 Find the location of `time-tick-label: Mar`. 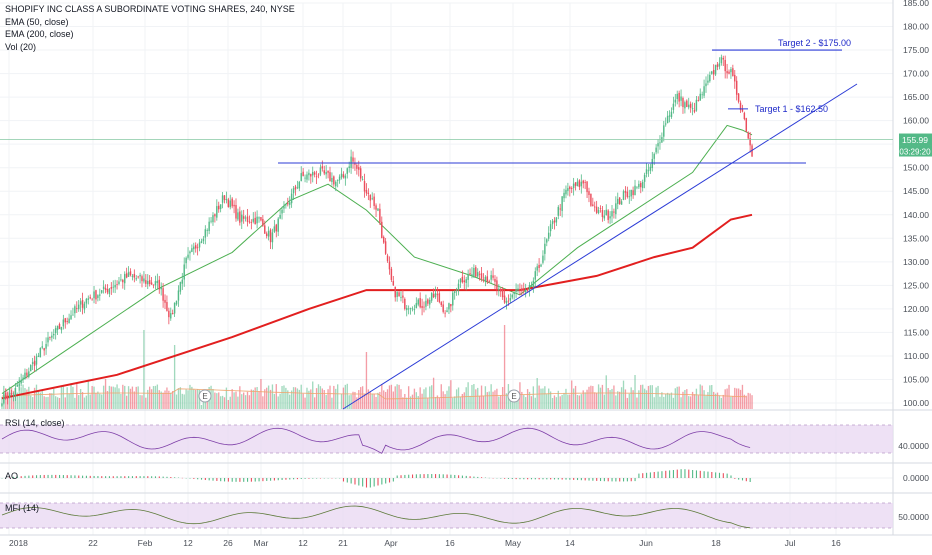

time-tick-label: Mar is located at coordinates (261, 543).